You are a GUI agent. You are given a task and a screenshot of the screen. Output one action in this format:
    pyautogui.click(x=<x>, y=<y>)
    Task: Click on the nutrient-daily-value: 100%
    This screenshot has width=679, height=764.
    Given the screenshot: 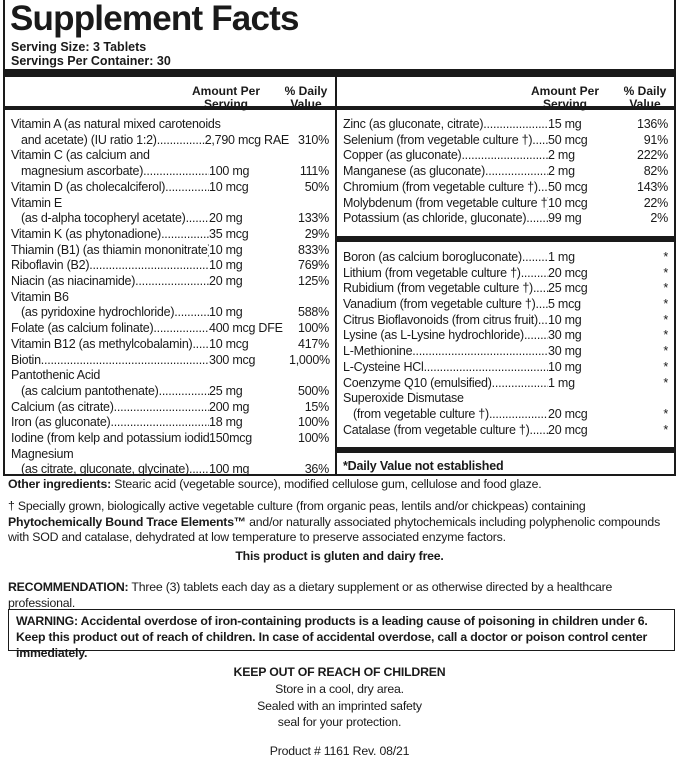 What is the action you would take?
    pyautogui.click(x=313, y=422)
    